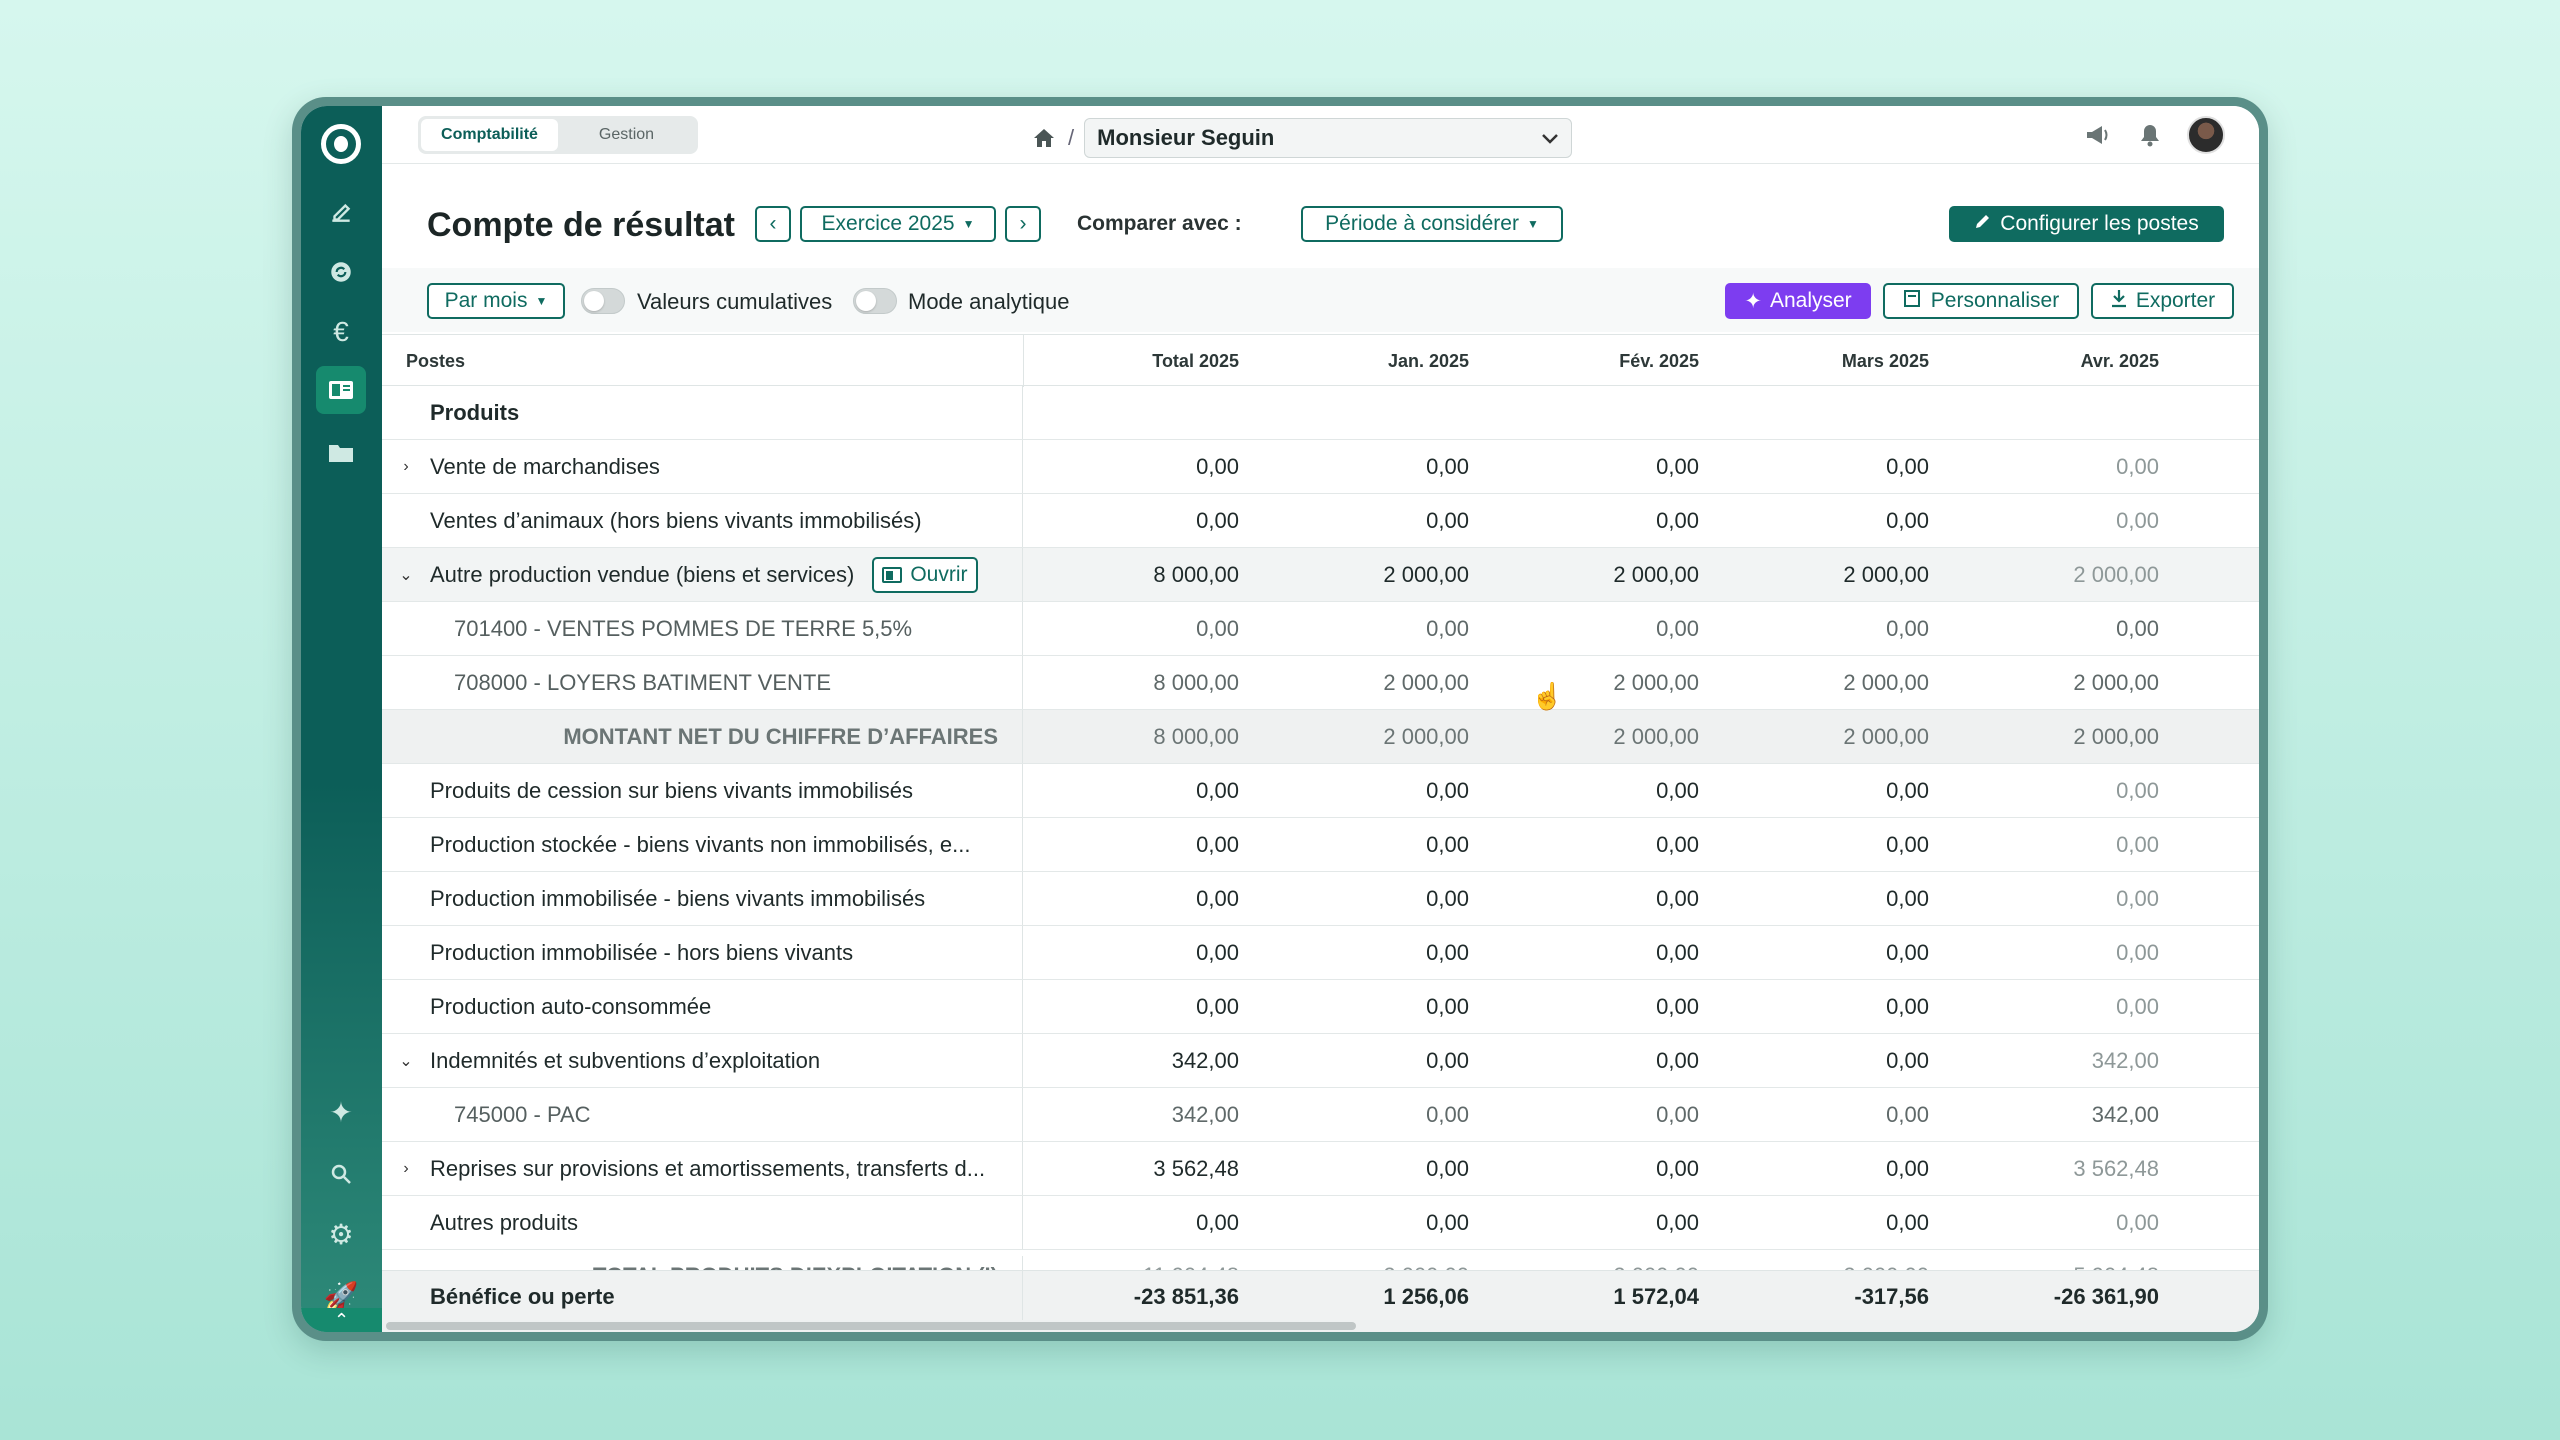  I want to click on collapse-chevron-icon: ⌃, so click(341, 1320).